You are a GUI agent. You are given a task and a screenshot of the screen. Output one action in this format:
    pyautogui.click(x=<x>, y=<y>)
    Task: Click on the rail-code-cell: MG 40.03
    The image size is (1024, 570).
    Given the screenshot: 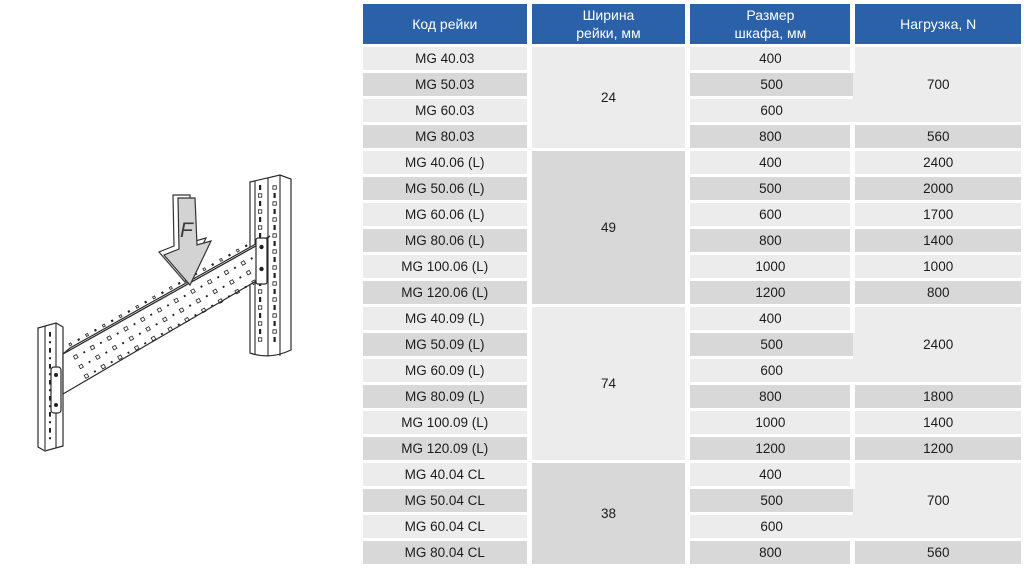 What is the action you would take?
    pyautogui.click(x=447, y=59)
    